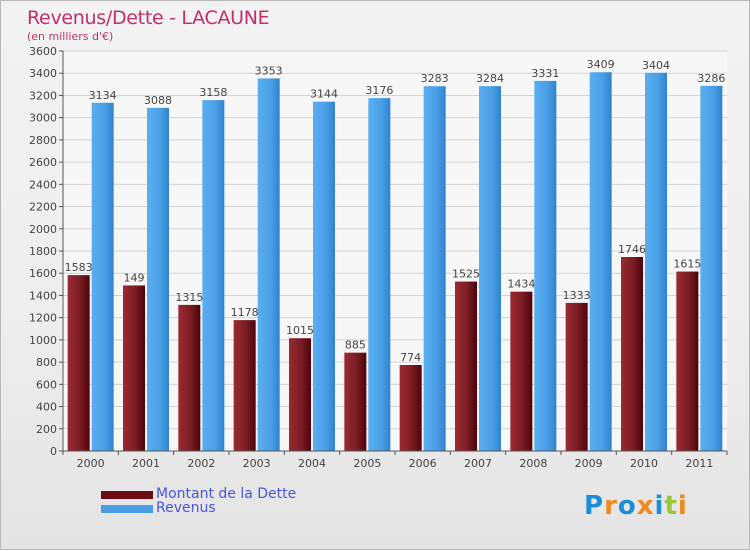 The width and height of the screenshot is (750, 551). I want to click on legend-swatch-dette, so click(127, 495).